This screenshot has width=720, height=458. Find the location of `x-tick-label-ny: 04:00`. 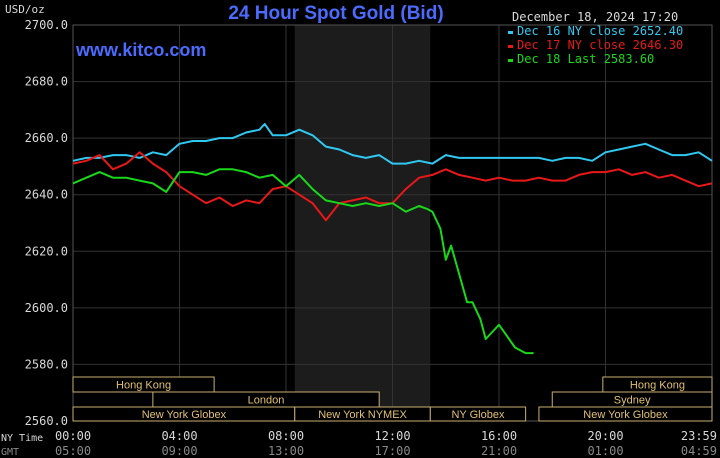

x-tick-label-ny: 04:00 is located at coordinates (179, 436).